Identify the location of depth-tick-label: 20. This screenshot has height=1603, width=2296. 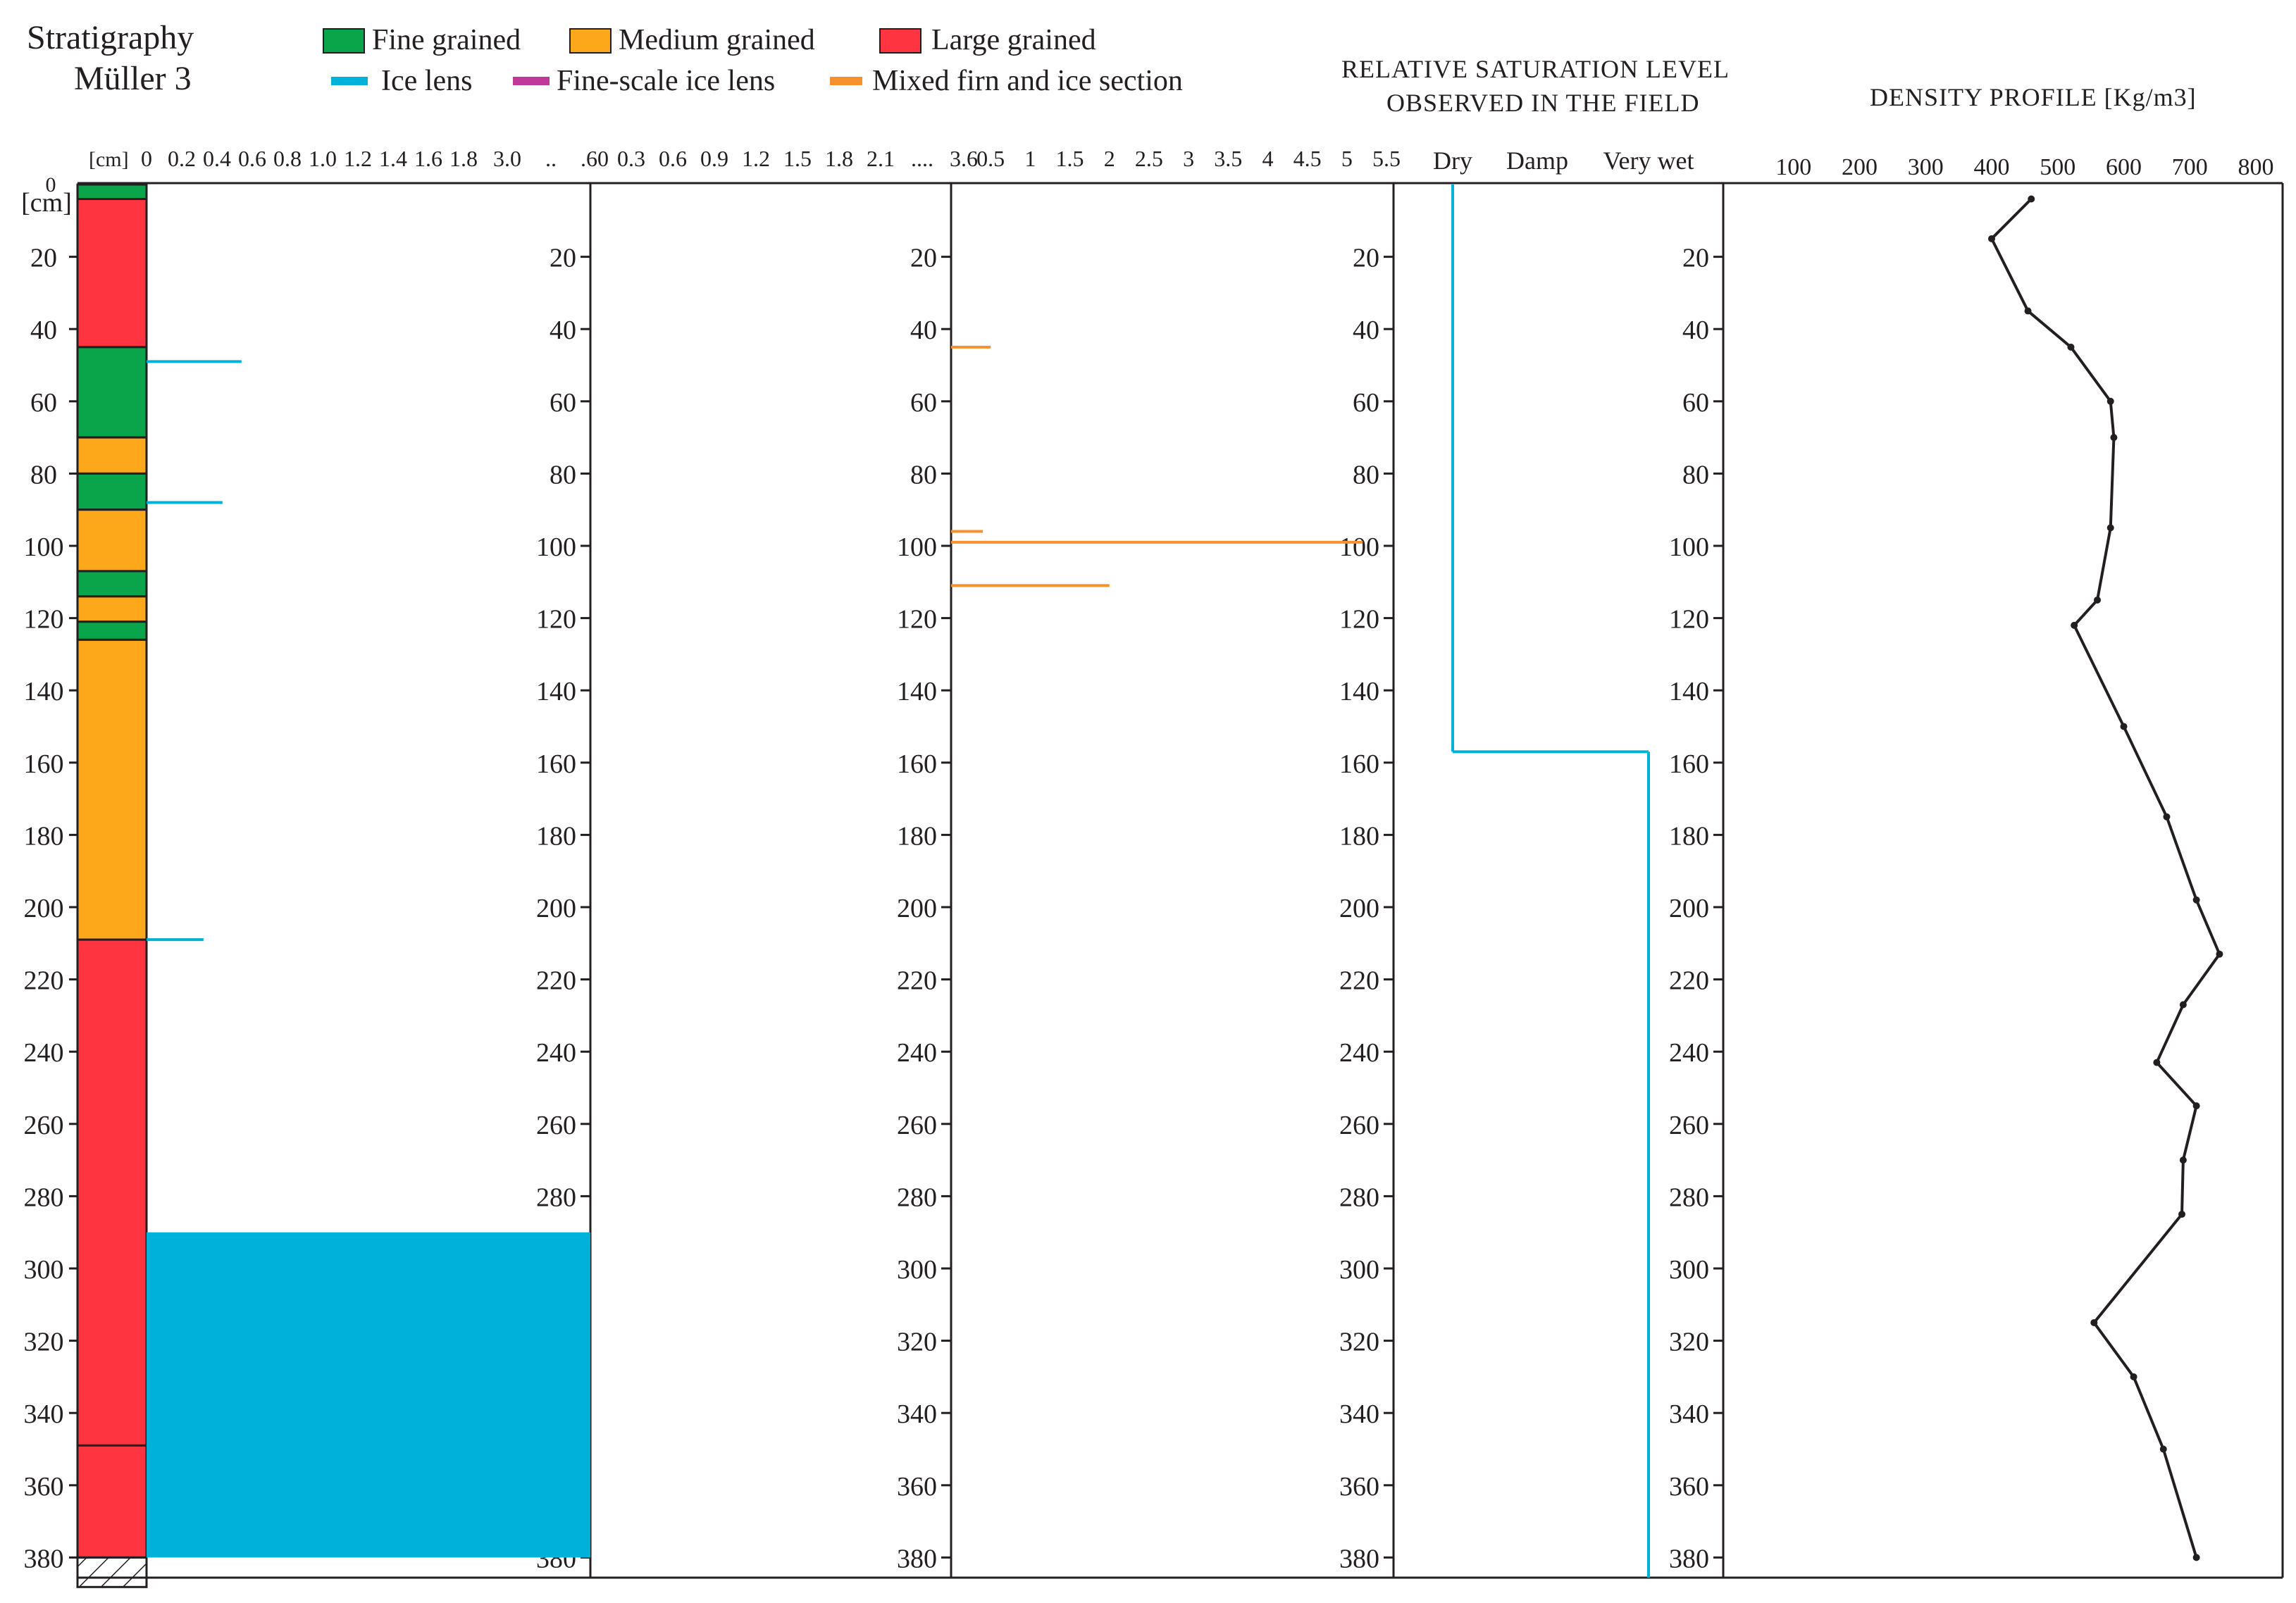
(43, 258).